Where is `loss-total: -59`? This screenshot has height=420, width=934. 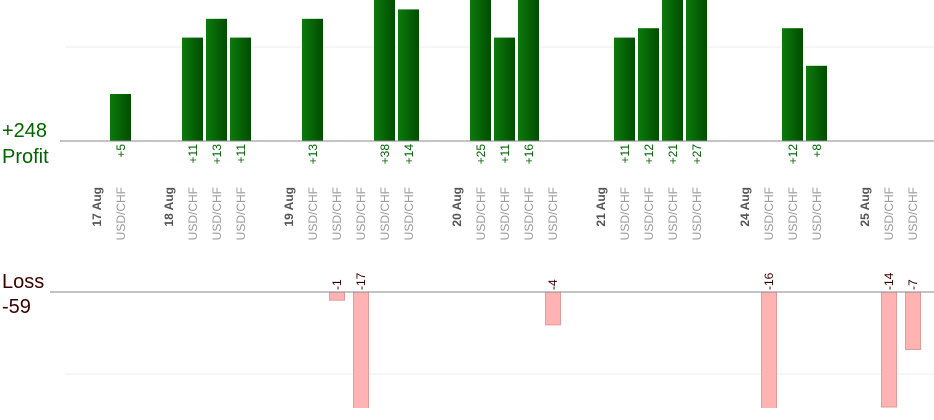 loss-total: -59 is located at coordinates (16, 307).